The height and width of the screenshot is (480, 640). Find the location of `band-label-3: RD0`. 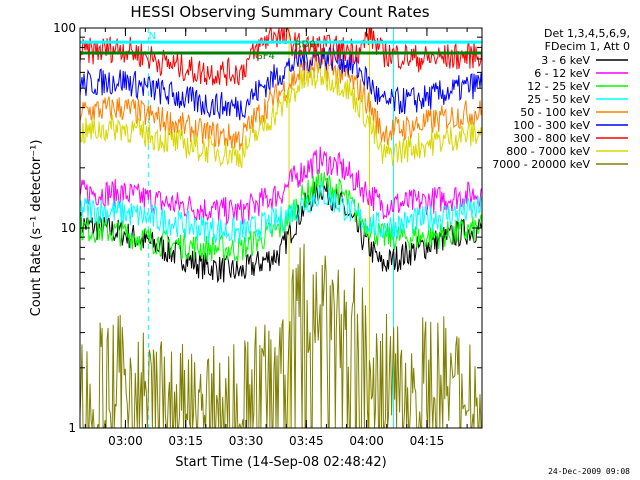

band-label-3: RD0 is located at coordinates (305, 44).